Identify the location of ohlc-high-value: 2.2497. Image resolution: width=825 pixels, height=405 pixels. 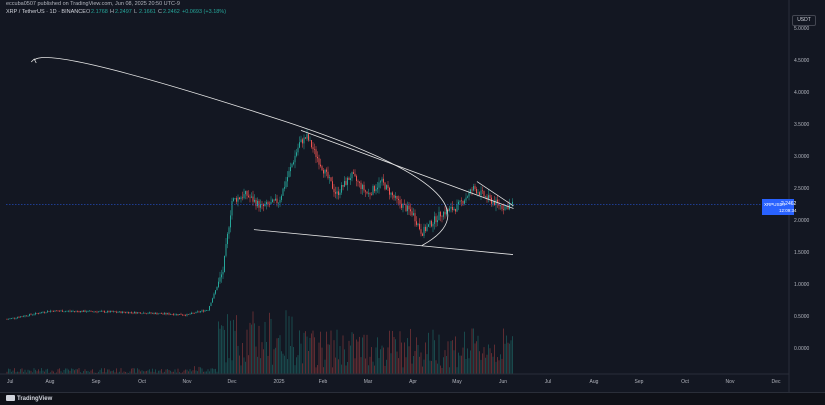
(123, 12).